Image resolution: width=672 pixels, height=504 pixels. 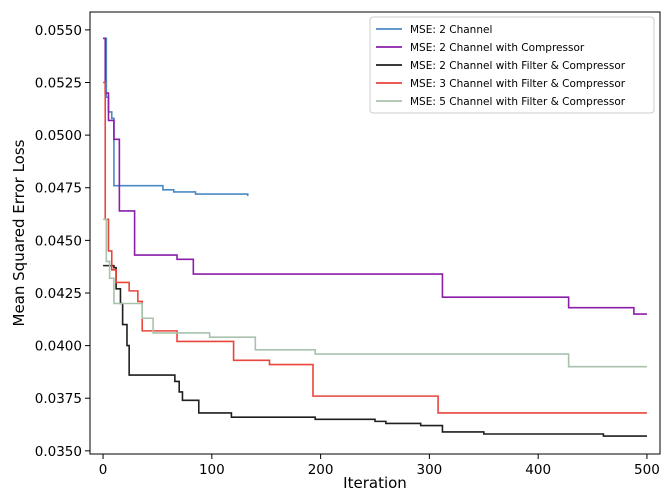 I want to click on y-tick-label: 0.0375, so click(x=58, y=399).